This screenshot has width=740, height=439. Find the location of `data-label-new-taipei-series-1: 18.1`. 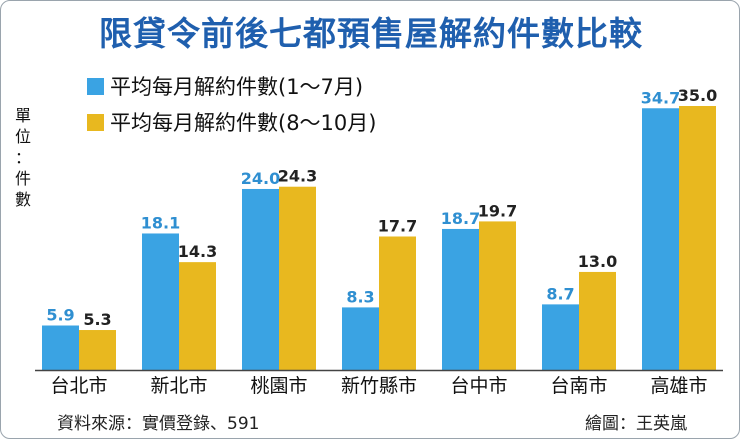

data-label-new-taipei-series-1: 18.1 is located at coordinates (160, 222).